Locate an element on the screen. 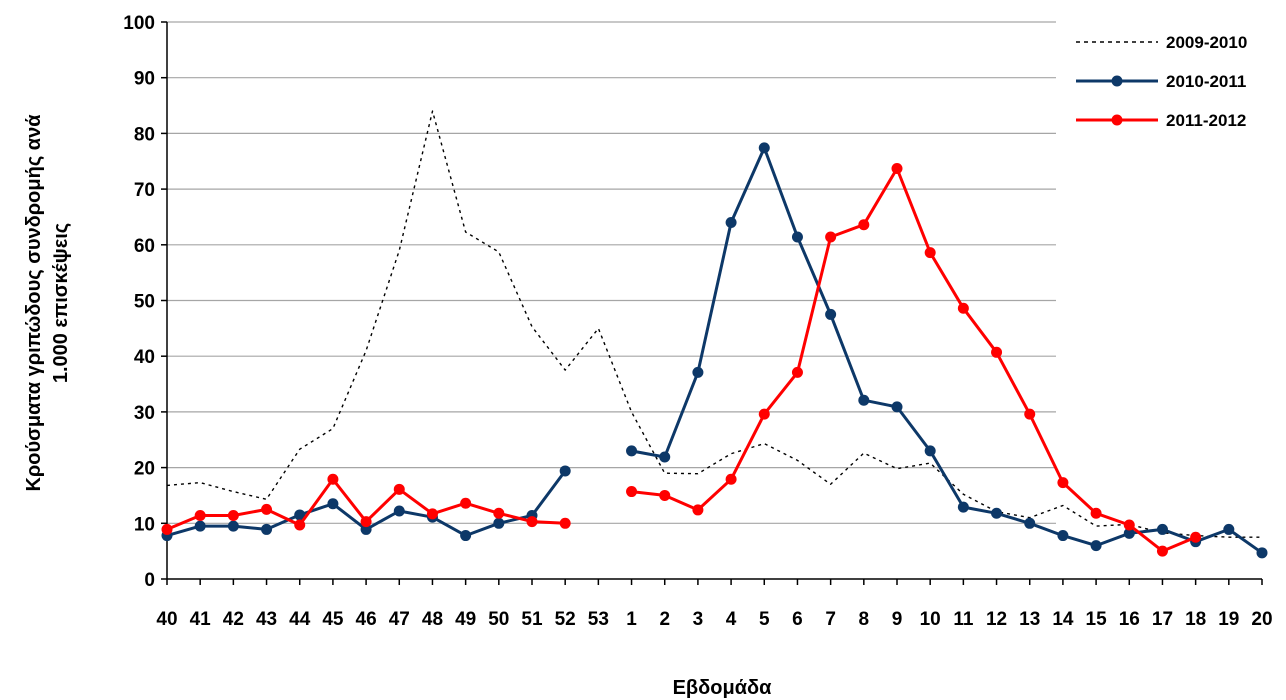  legend-marker-2011-2012 is located at coordinates (1117, 120).